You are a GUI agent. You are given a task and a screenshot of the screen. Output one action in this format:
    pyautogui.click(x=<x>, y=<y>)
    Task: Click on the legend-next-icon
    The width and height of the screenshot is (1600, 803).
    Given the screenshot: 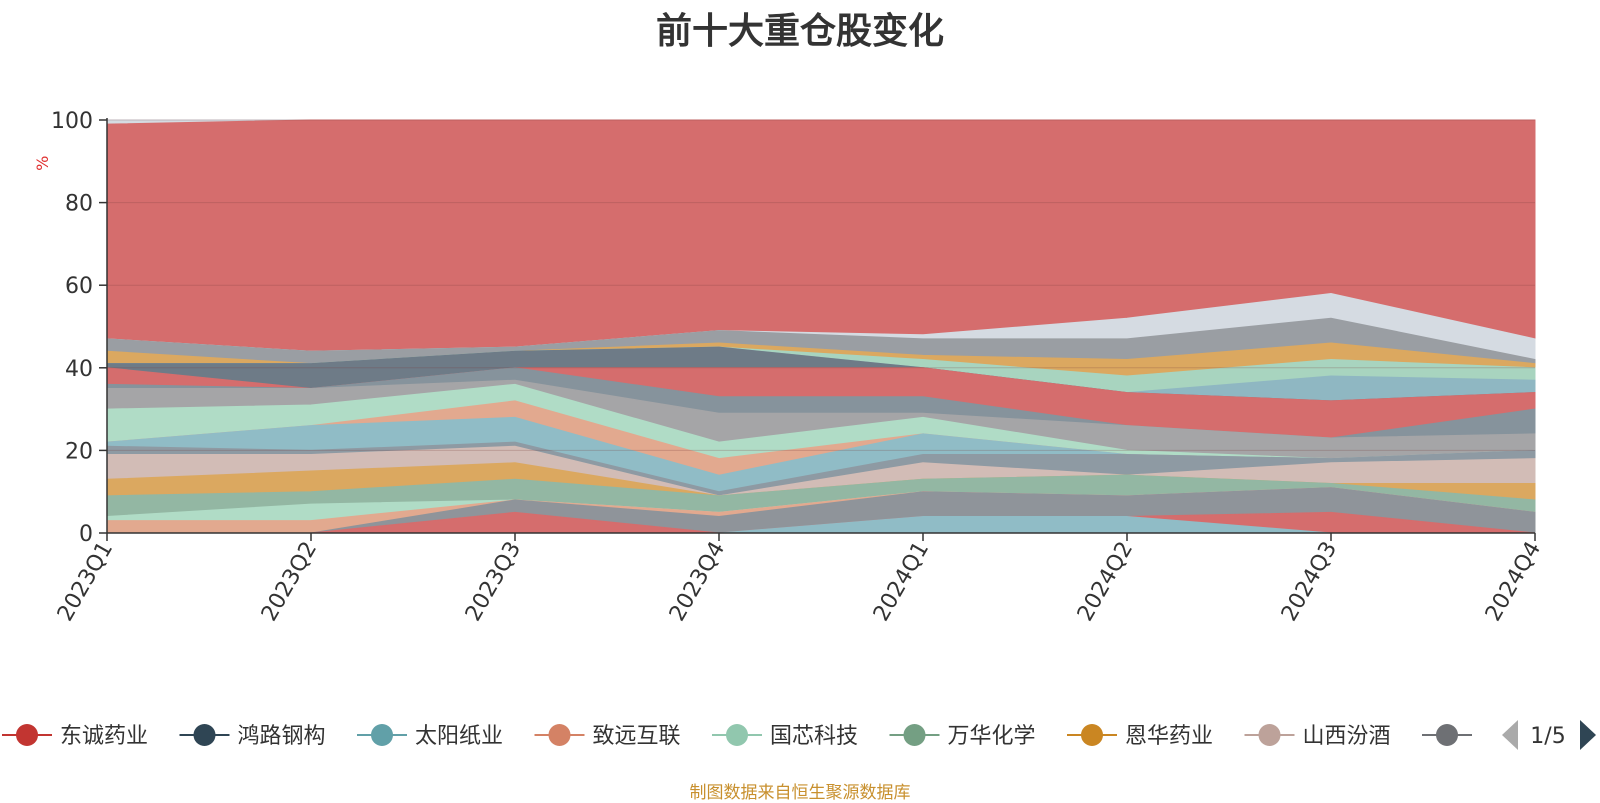 What is the action you would take?
    pyautogui.click(x=1588, y=735)
    